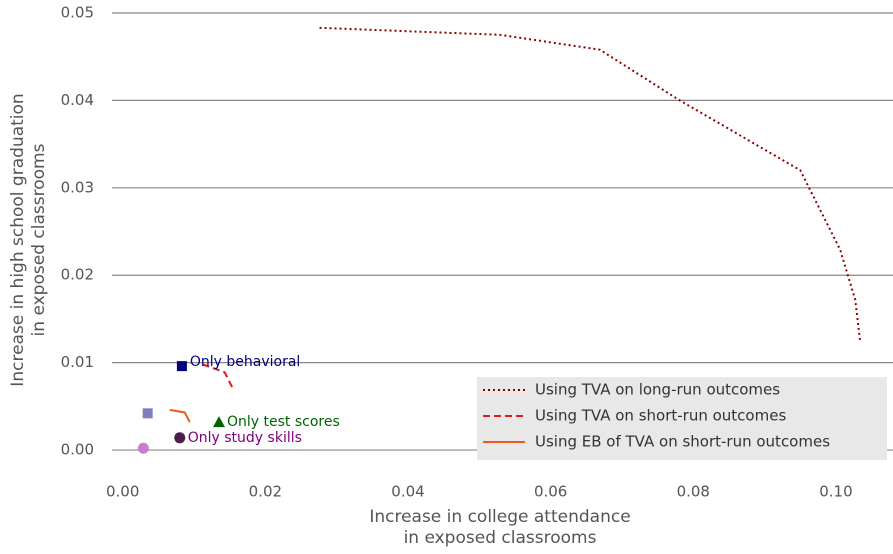 The width and height of the screenshot is (893, 554). What do you see at coordinates (682, 442) in the screenshot?
I see `legend-label: Using EB of TVA on short-run outcomes` at bounding box center [682, 442].